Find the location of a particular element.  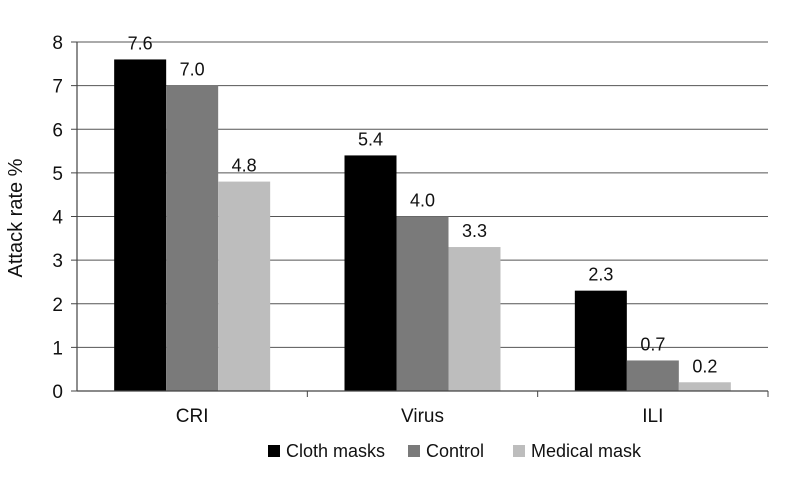

y-tick-label: 5 is located at coordinates (57, 174).